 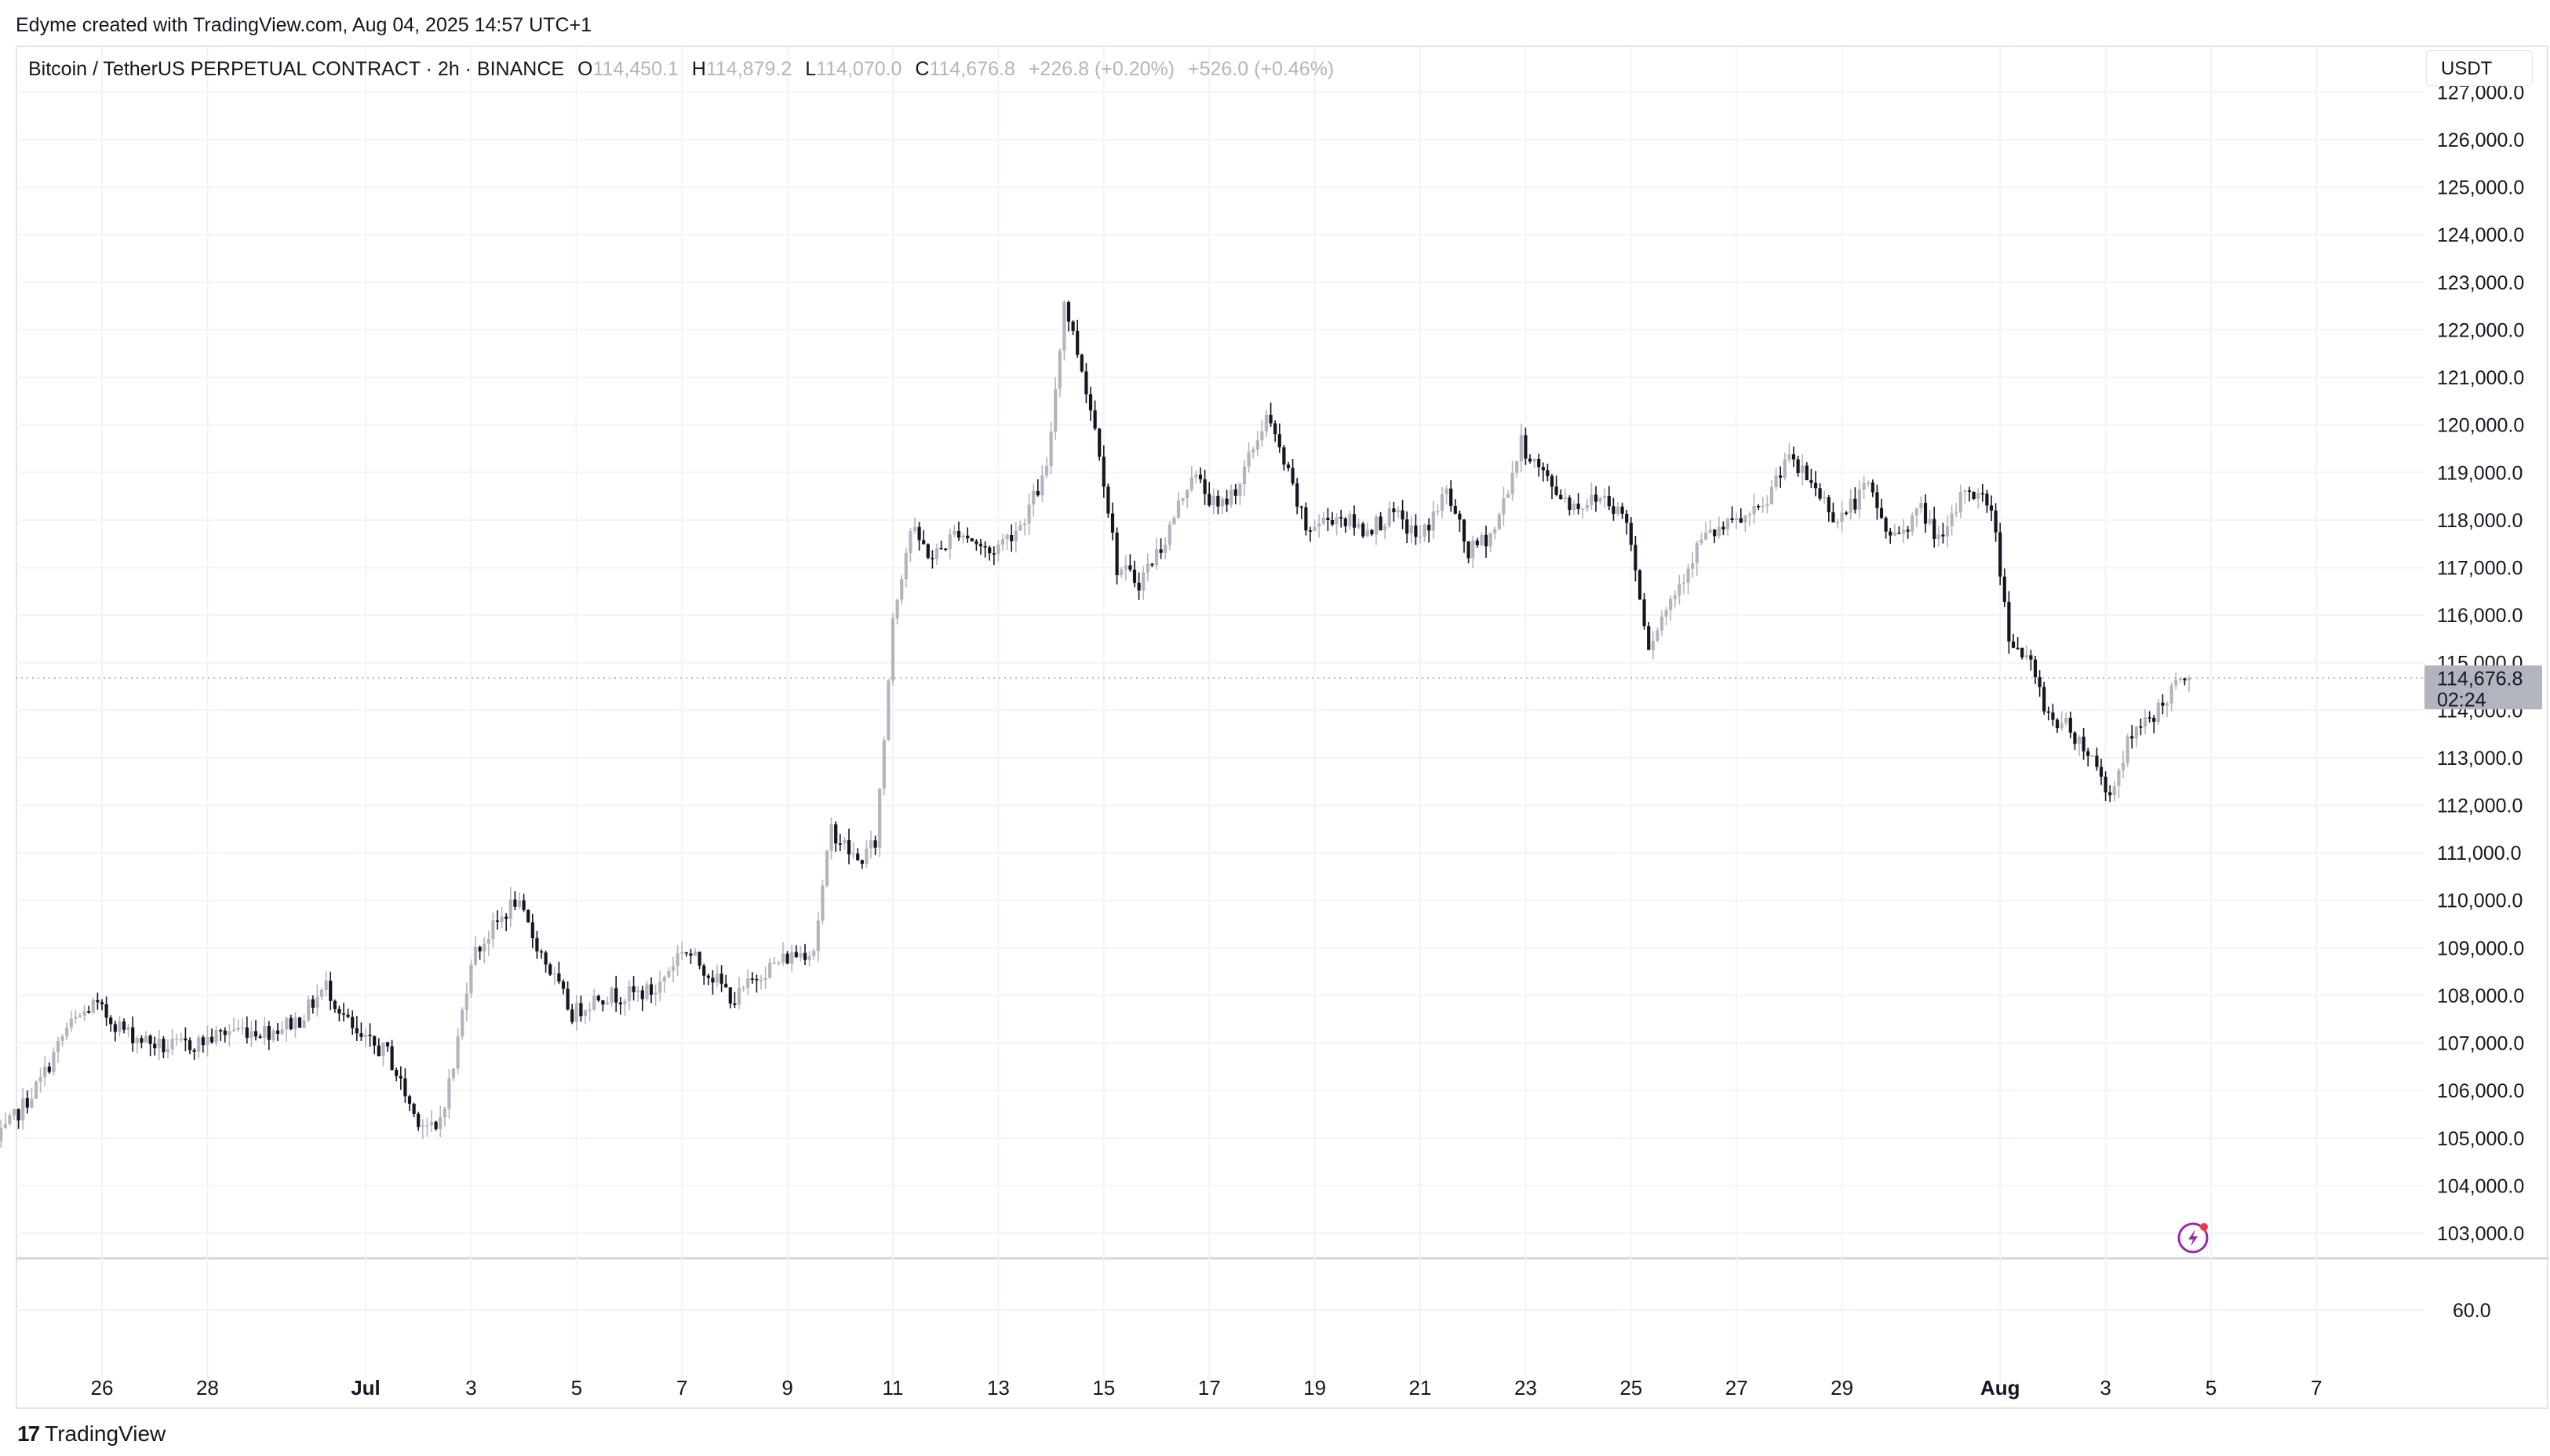 I want to click on time-tick-label: 7, so click(x=681, y=1388).